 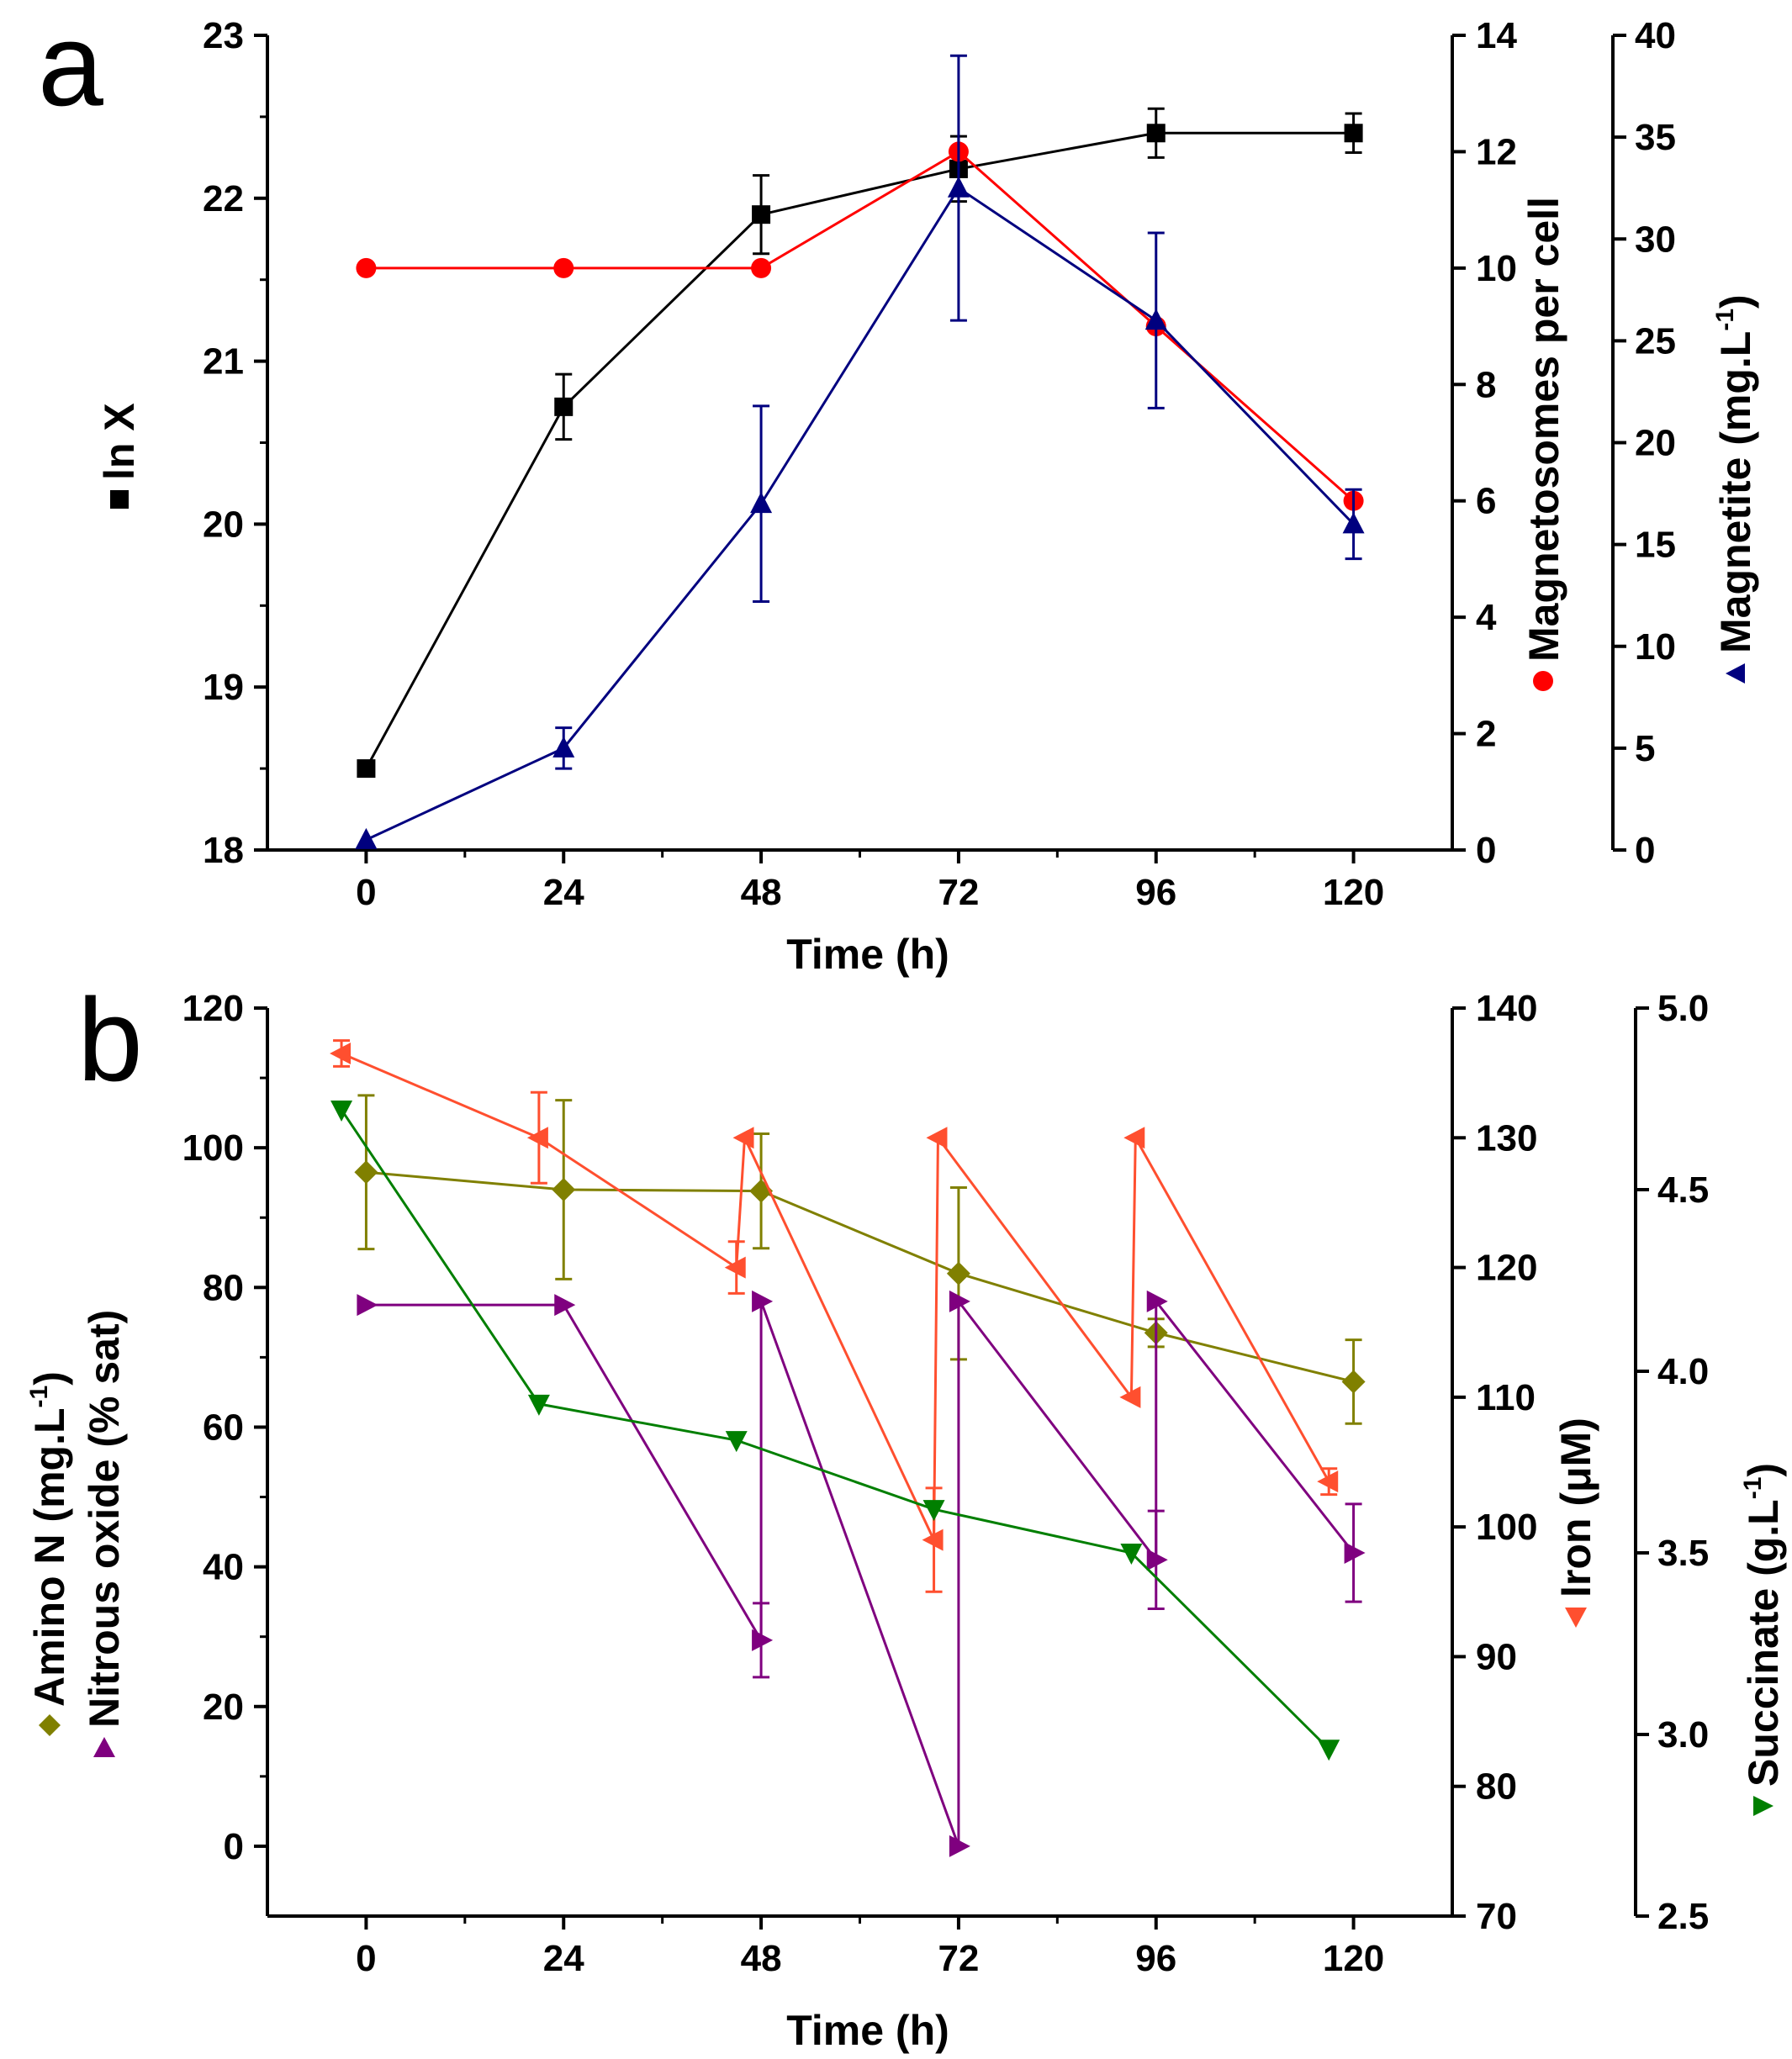 I want to click on right1-tick-label: 100, so click(x=1507, y=1527).